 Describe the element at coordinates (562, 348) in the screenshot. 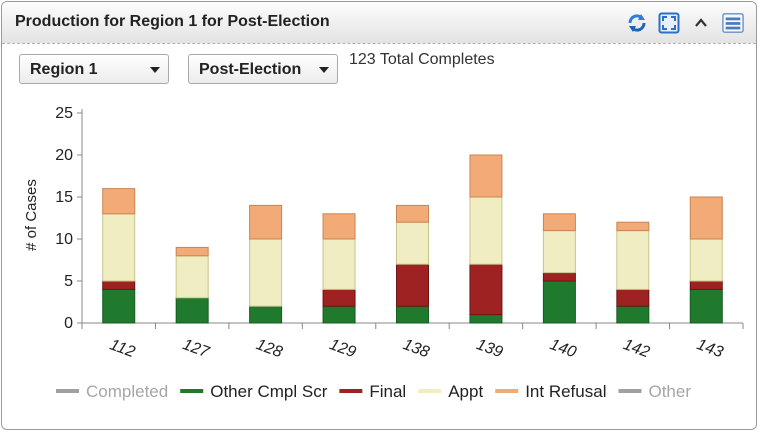

I see `x-tick-label: 140` at that location.